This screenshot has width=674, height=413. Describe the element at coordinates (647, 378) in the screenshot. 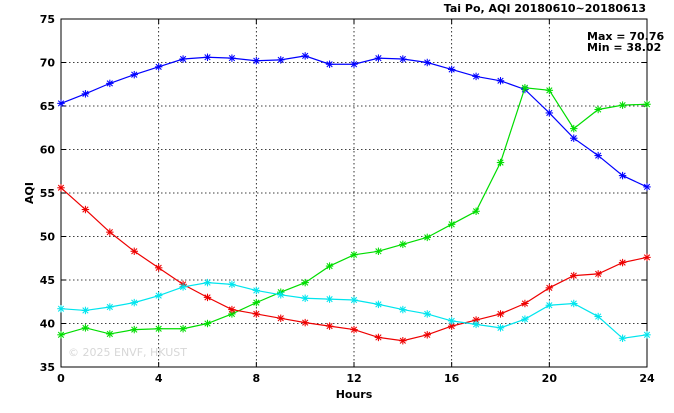

I see `x-tick-label-24: 24` at that location.